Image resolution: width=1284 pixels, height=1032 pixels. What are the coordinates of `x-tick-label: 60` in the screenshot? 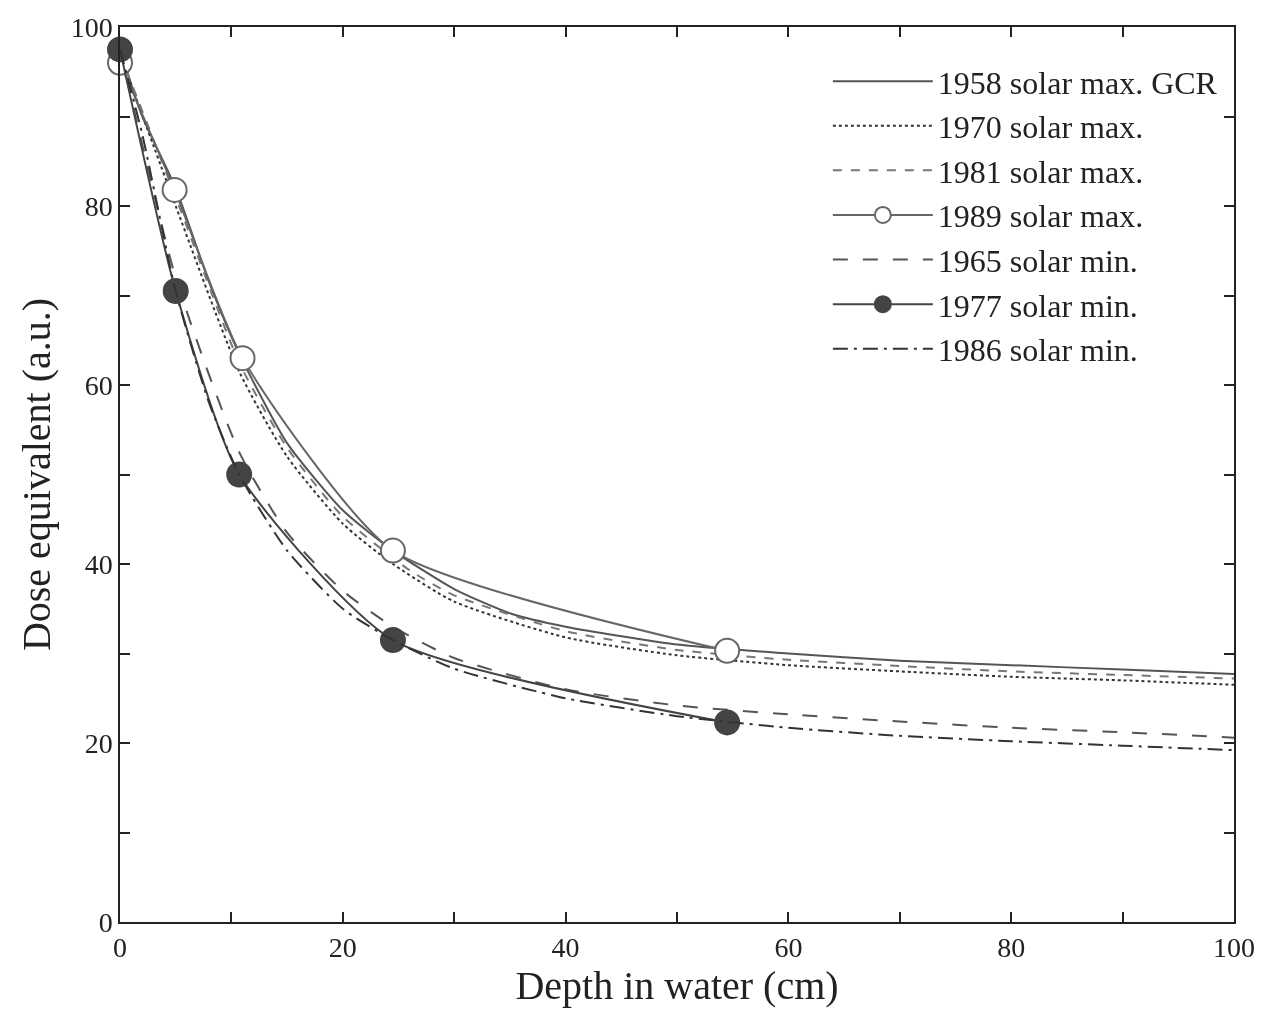 It's located at (788, 948).